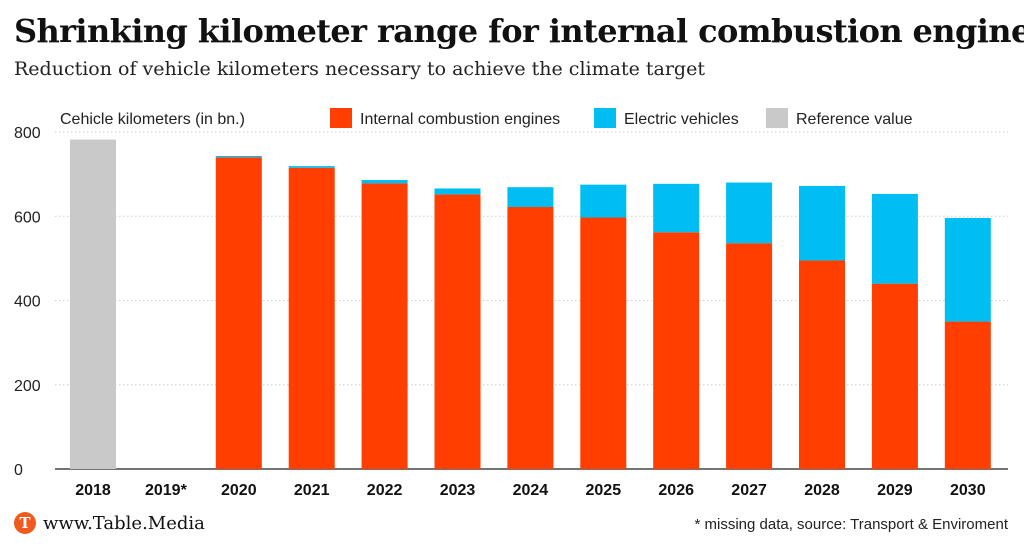  I want to click on bar-2028-electric-vehicles, so click(822, 223).